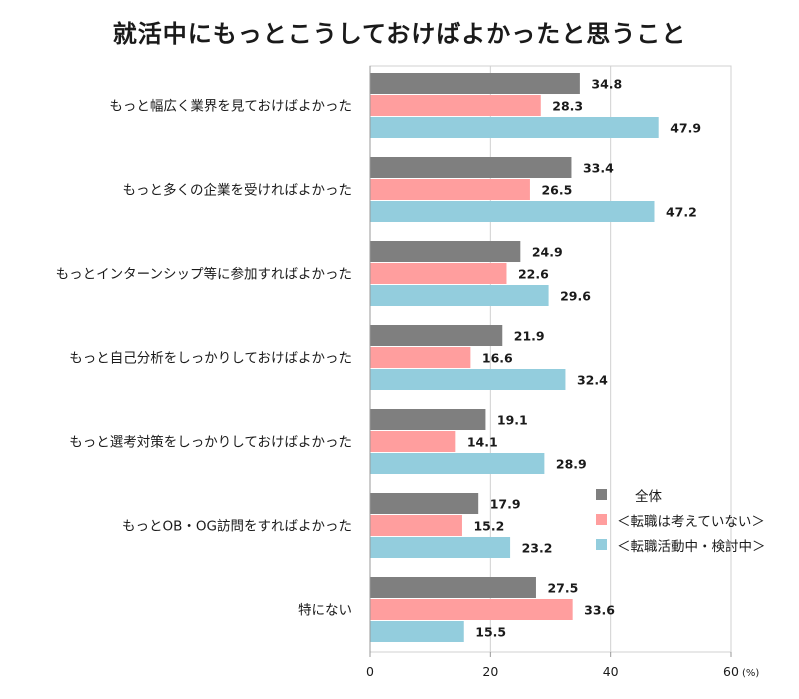 This screenshot has width=799, height=699. What do you see at coordinates (575, 296) in the screenshot?
I see `data-label: 29.6` at bounding box center [575, 296].